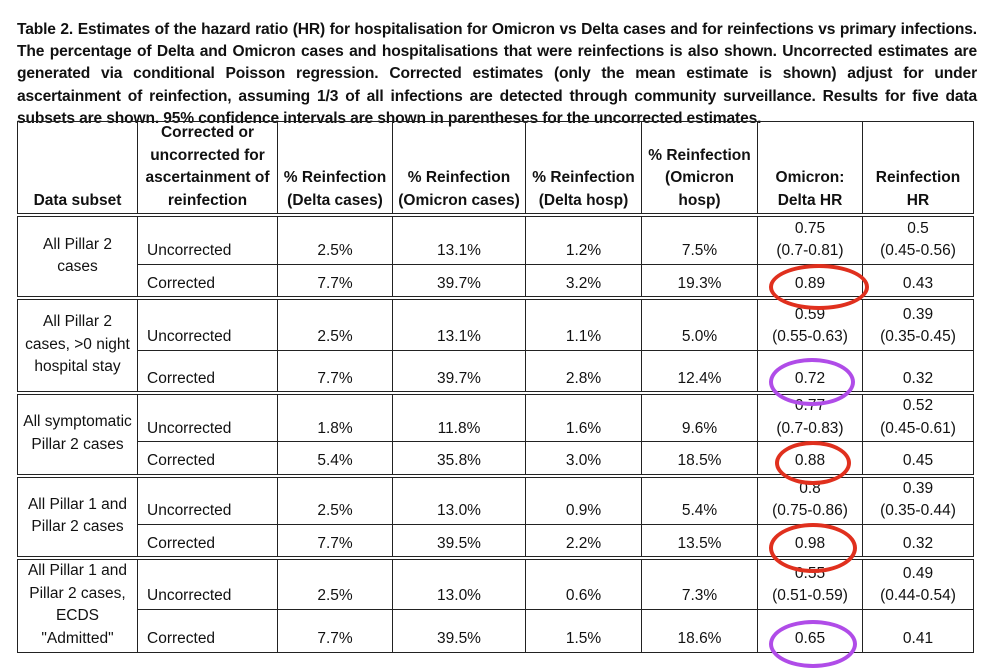 Image resolution: width=997 pixels, height=668 pixels. What do you see at coordinates (583, 630) in the screenshot?
I see `reinf-delta-hosp-cell: 1.5%` at bounding box center [583, 630].